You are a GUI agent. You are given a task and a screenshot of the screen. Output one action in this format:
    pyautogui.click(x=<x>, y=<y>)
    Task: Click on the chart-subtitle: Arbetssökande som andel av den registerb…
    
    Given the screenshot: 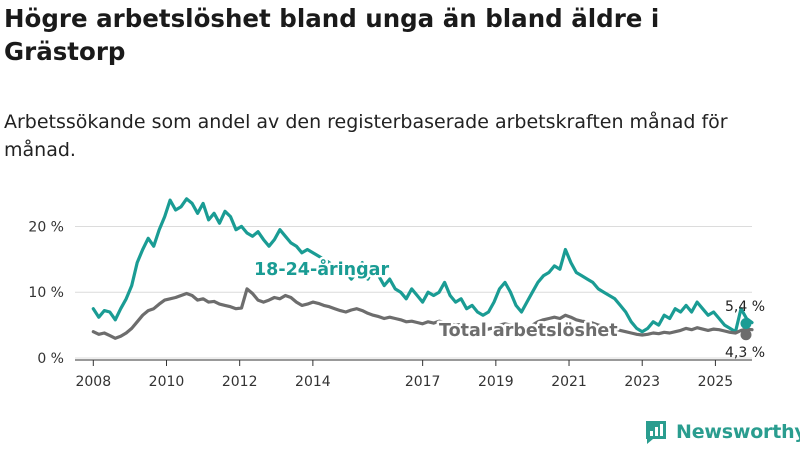 What is the action you would take?
    pyautogui.click(x=366, y=136)
    